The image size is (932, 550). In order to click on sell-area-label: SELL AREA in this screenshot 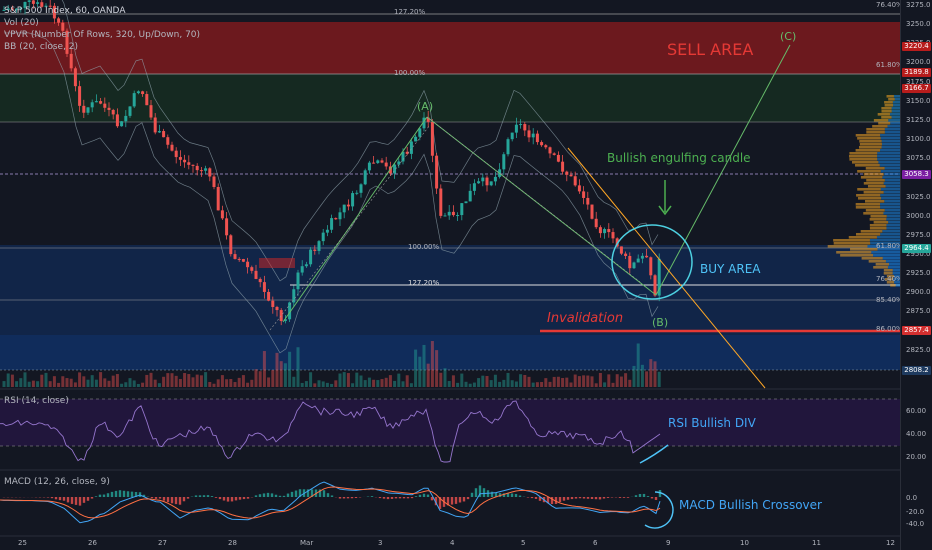, I will do `click(710, 49)`.